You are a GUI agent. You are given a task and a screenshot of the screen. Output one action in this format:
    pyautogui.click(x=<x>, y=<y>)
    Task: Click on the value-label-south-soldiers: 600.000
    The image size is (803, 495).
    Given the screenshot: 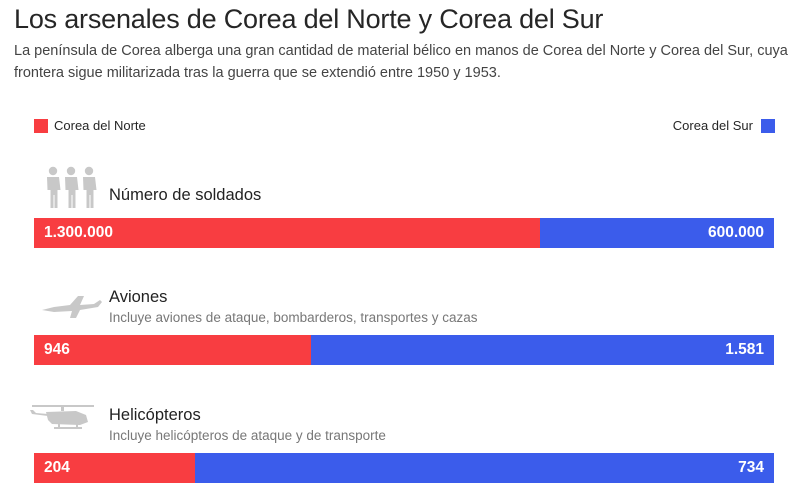 What is the action you would take?
    pyautogui.click(x=735, y=232)
    